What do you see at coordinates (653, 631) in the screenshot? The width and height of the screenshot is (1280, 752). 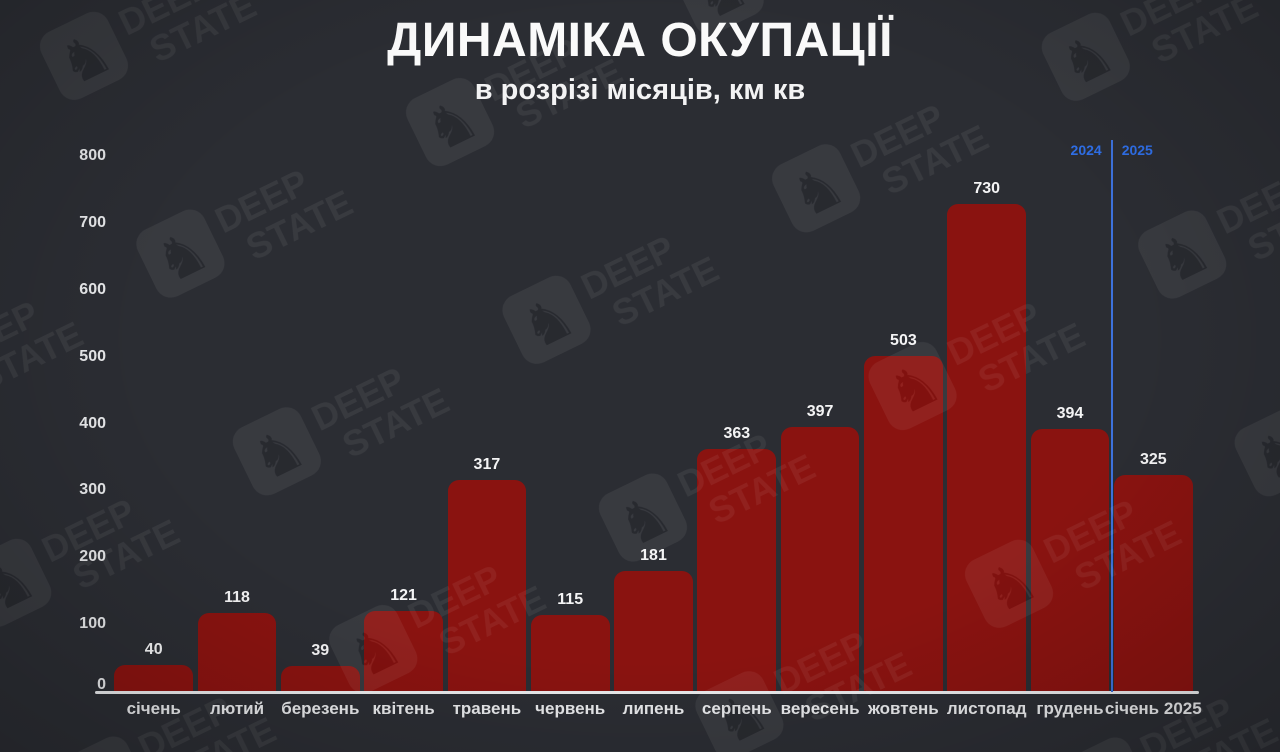 I see `bar-липень` at bounding box center [653, 631].